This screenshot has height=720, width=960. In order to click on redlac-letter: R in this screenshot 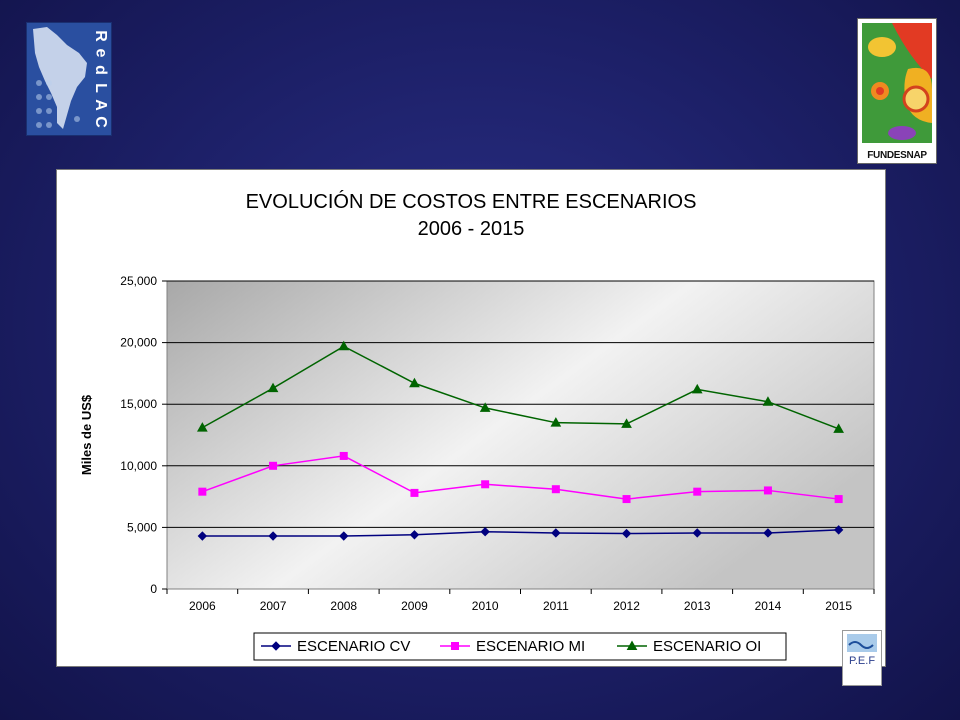, I will do `click(100, 35)`.